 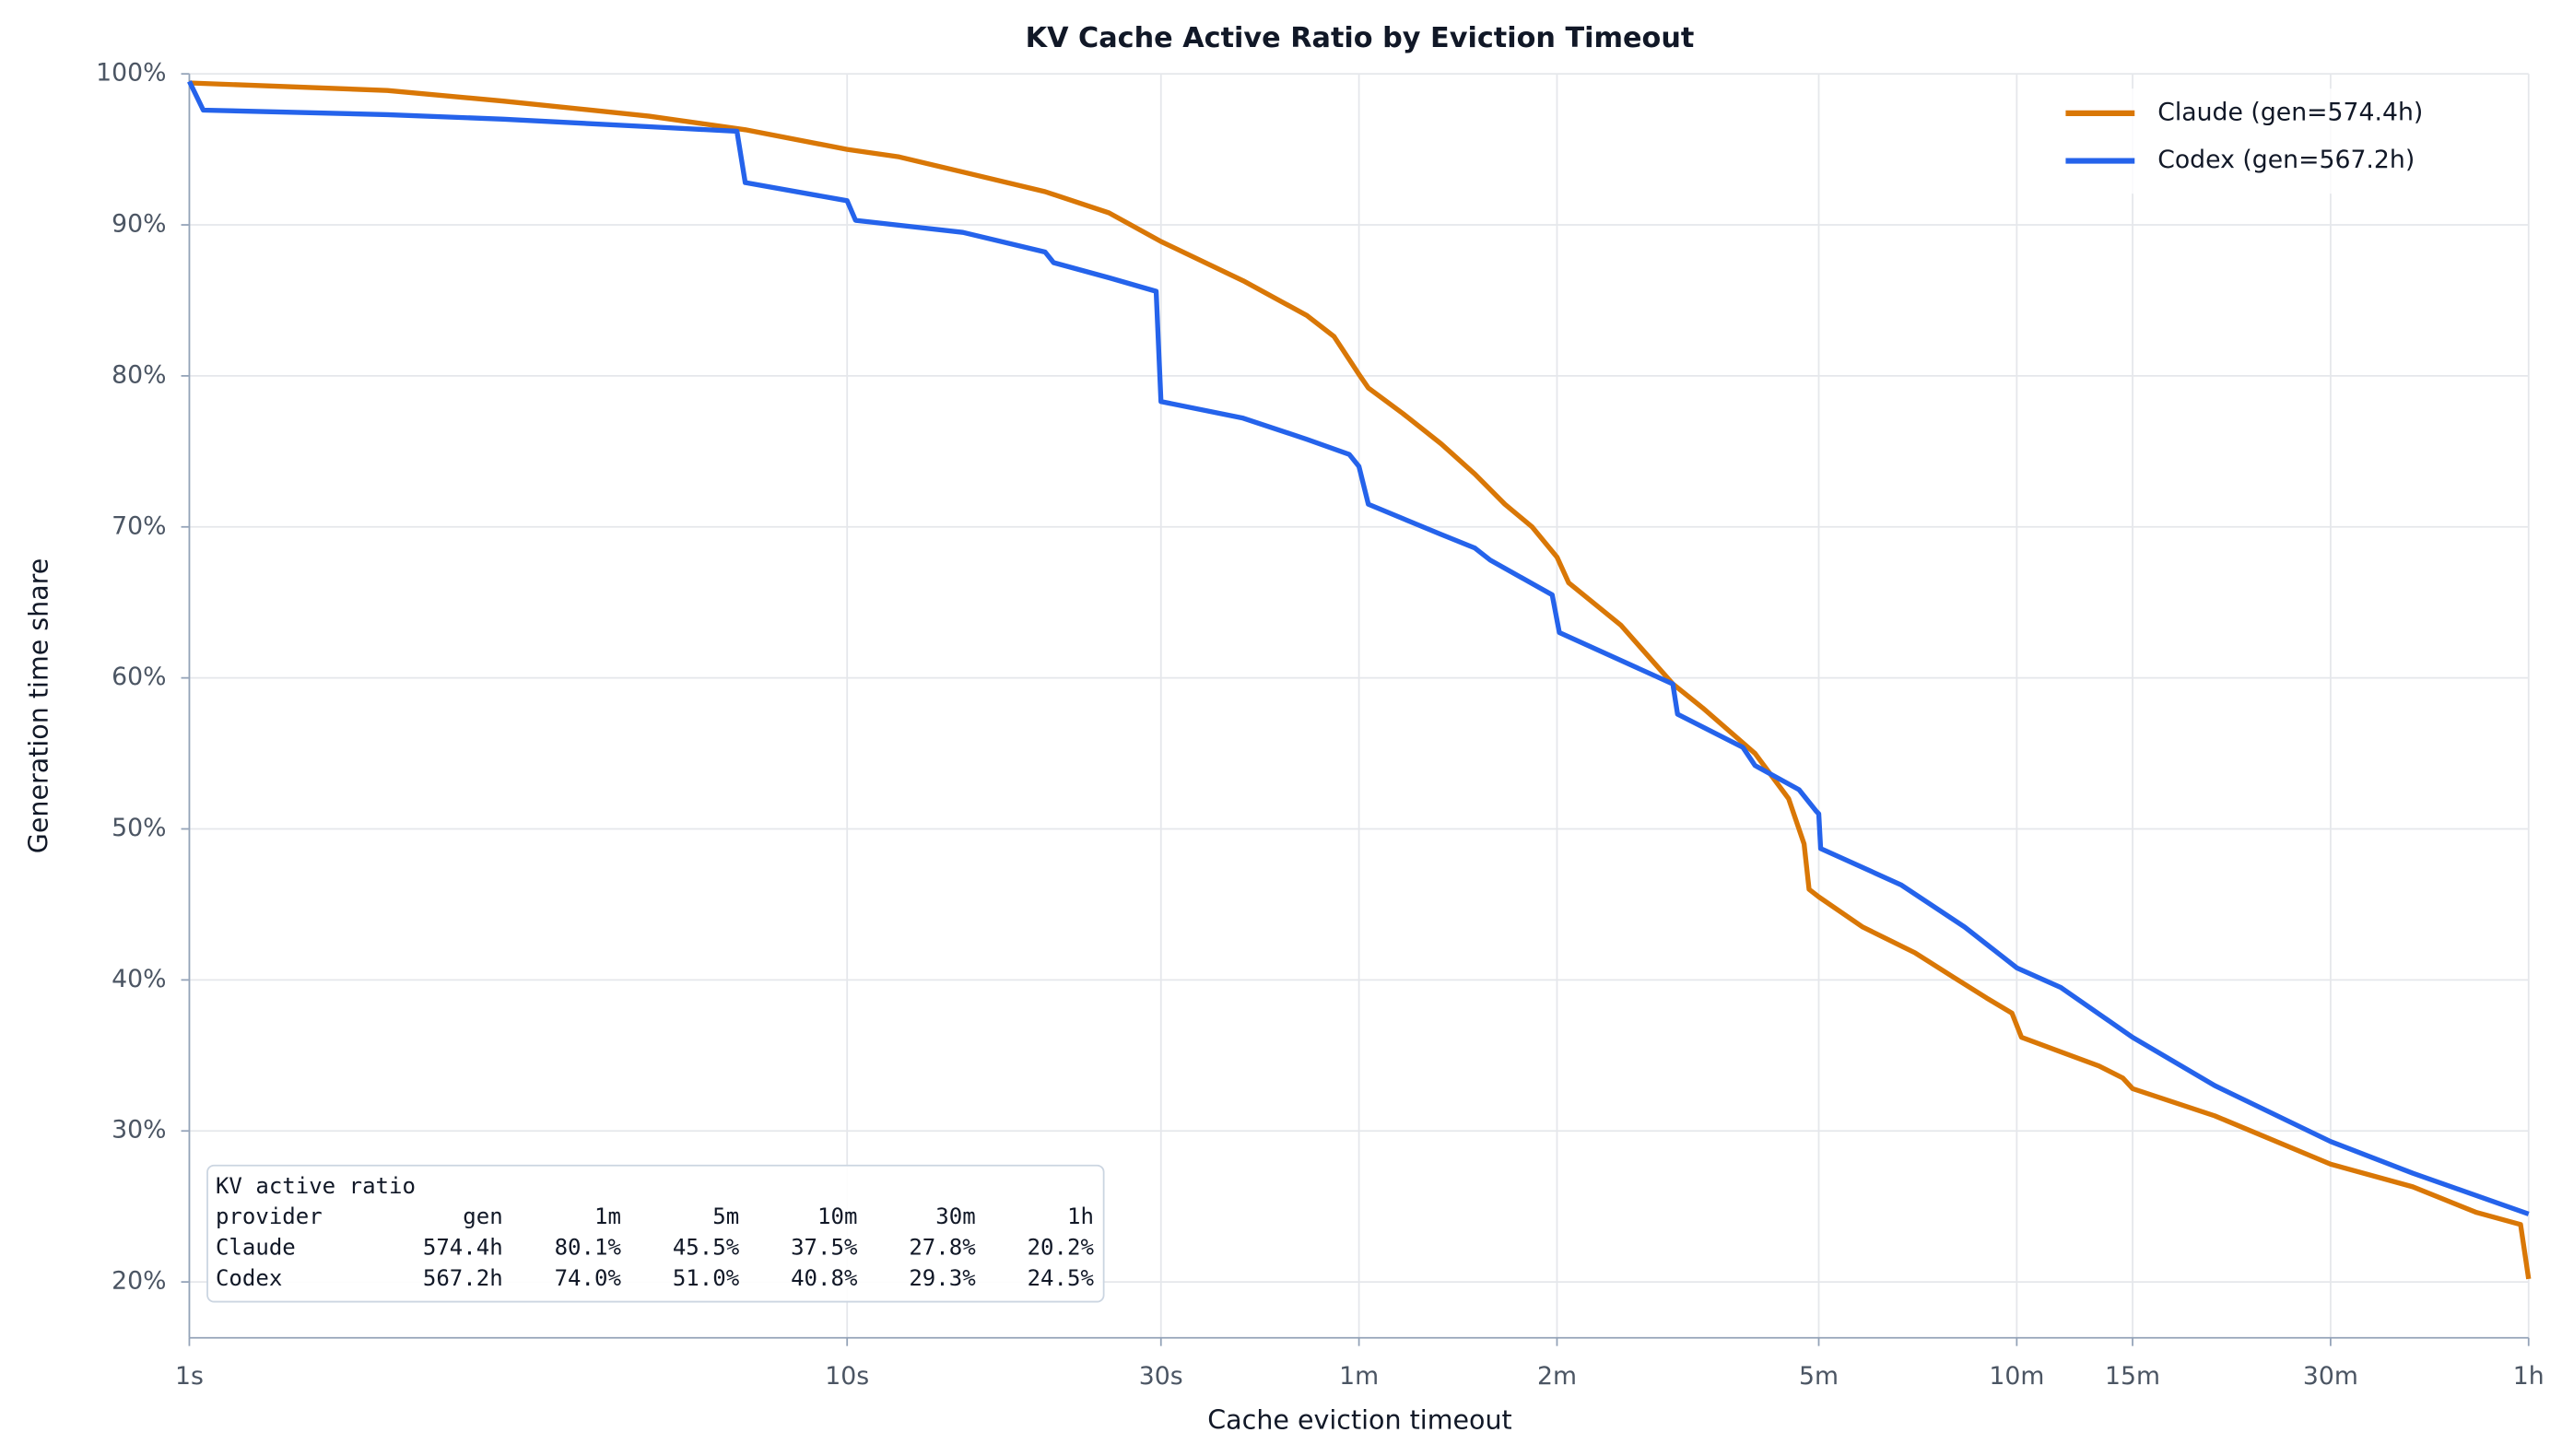 What do you see at coordinates (955, 1216) in the screenshot?
I see `table-cell: 30m` at bounding box center [955, 1216].